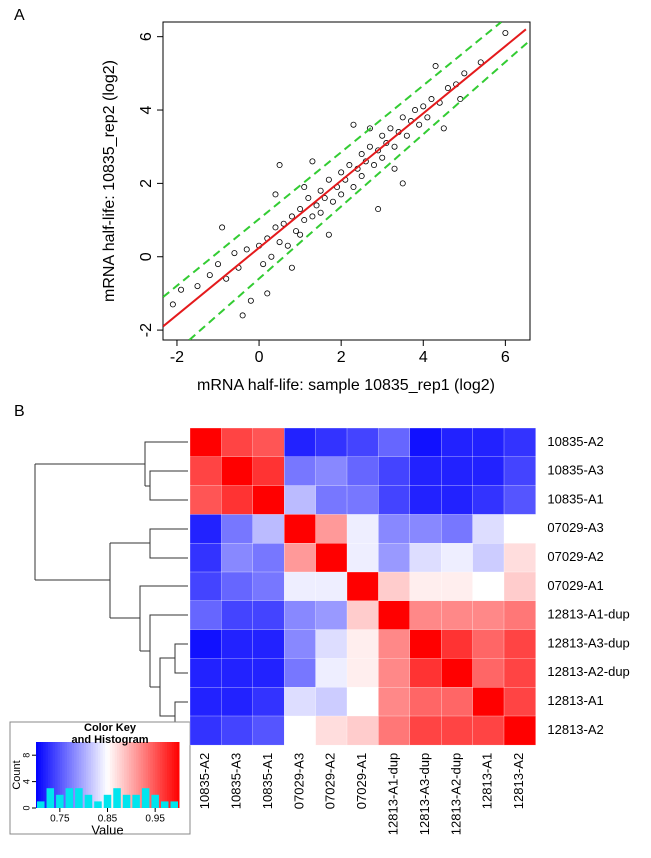 The width and height of the screenshot is (651, 858). What do you see at coordinates (177, 357) in the screenshot?
I see `x-tick-label: -2` at bounding box center [177, 357].